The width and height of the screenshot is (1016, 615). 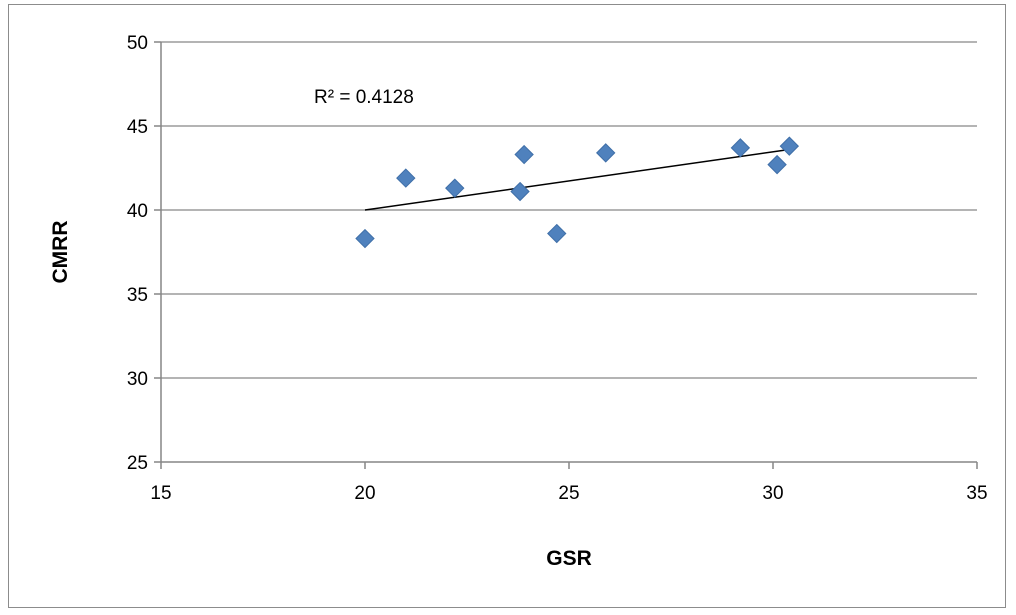 What do you see at coordinates (137, 43) in the screenshot?
I see `y-tick-label: 50` at bounding box center [137, 43].